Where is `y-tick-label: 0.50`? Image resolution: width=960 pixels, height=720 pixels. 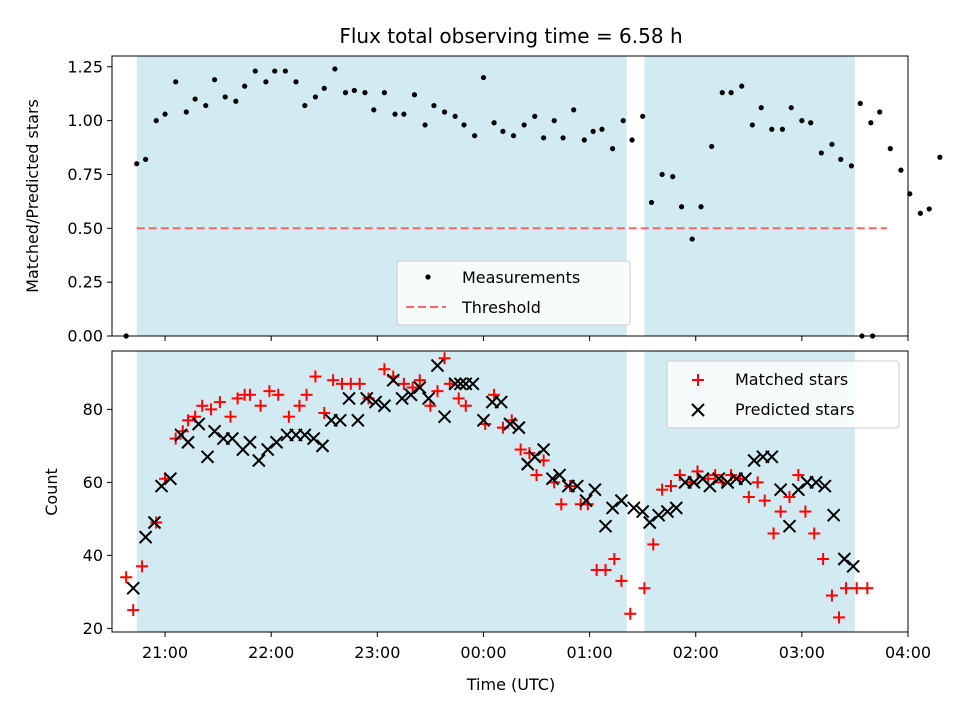
y-tick-label: 0.50 is located at coordinates (85, 228).